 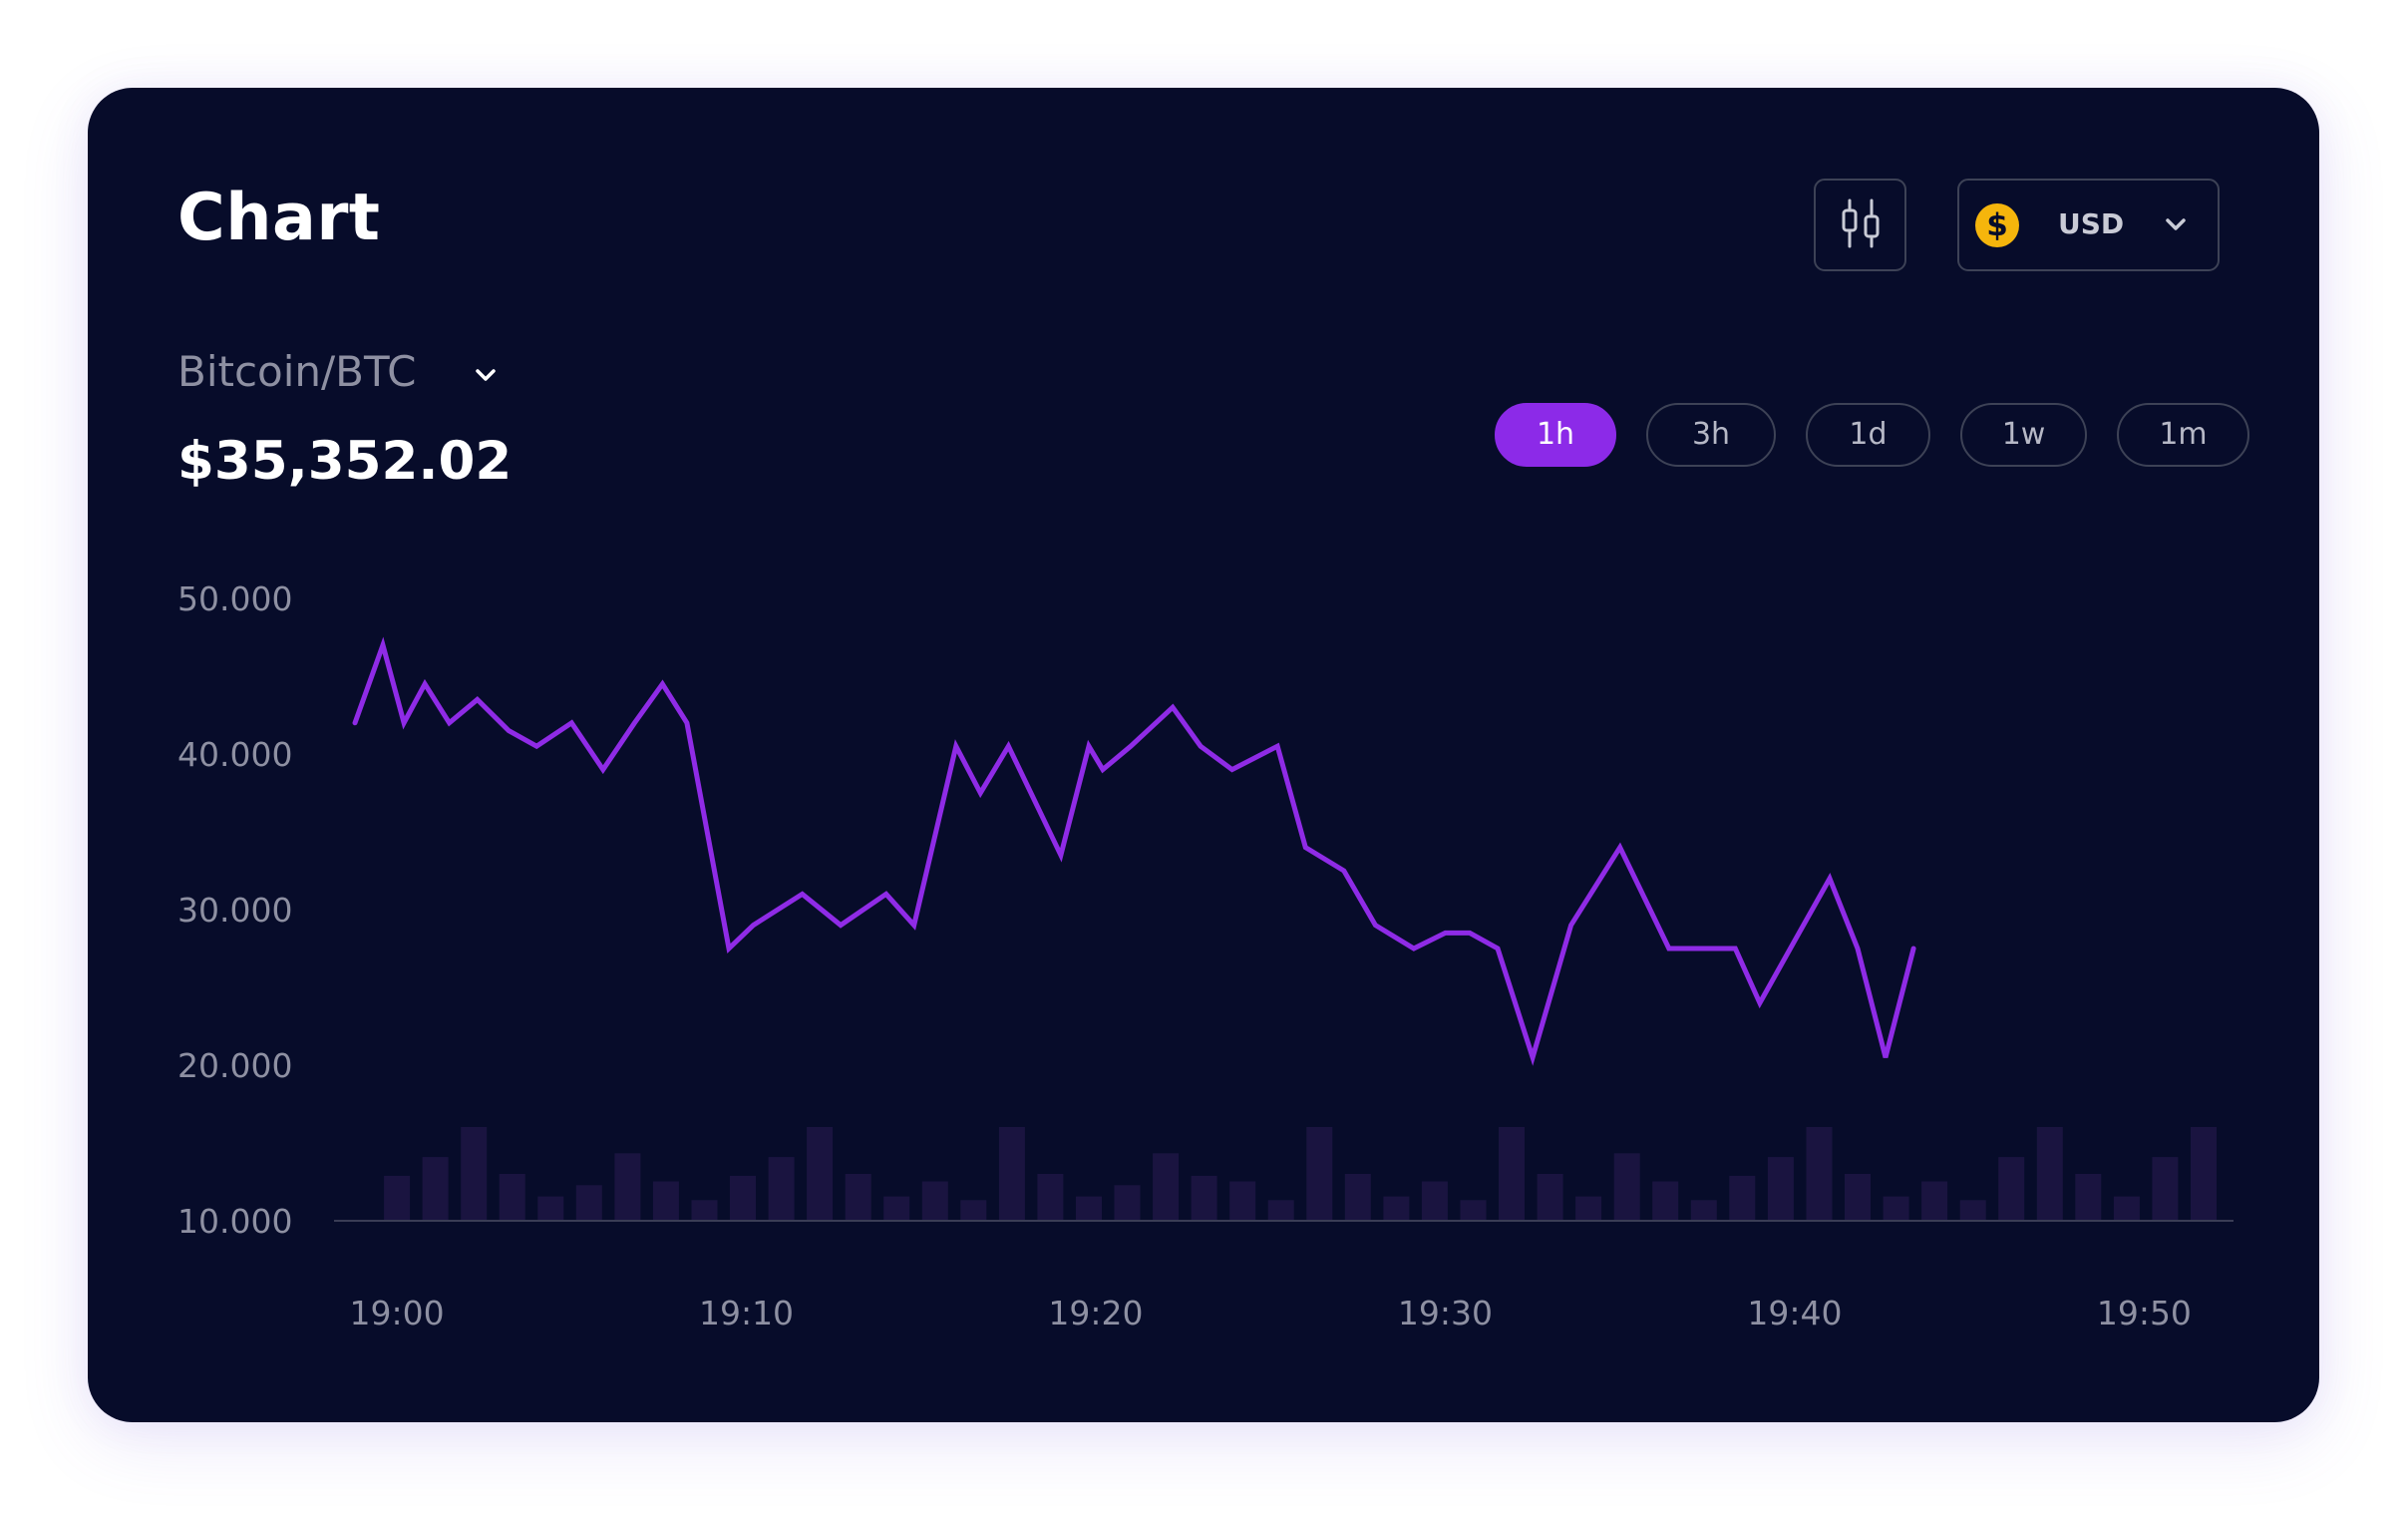 What do you see at coordinates (2023, 435) in the screenshot?
I see `timeframe-1w-button: 1w` at bounding box center [2023, 435].